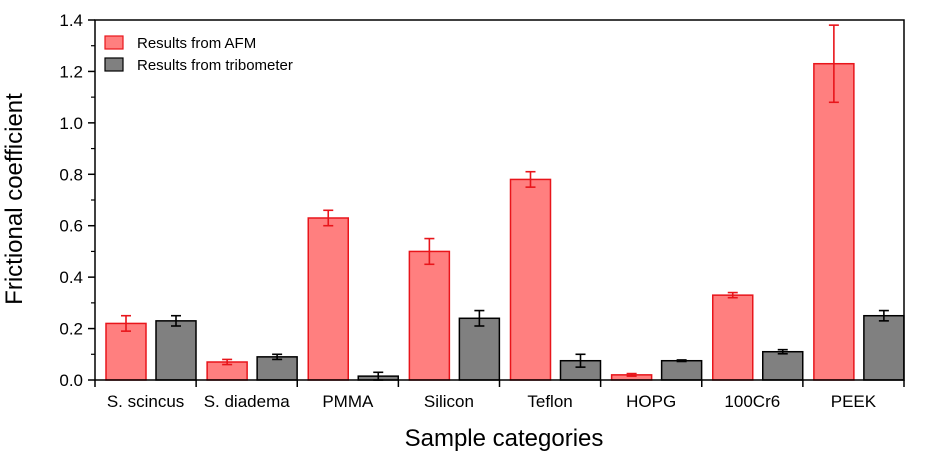 This screenshot has height=454, width=945. I want to click on y-tick-label-0: 0.0, so click(71, 380).